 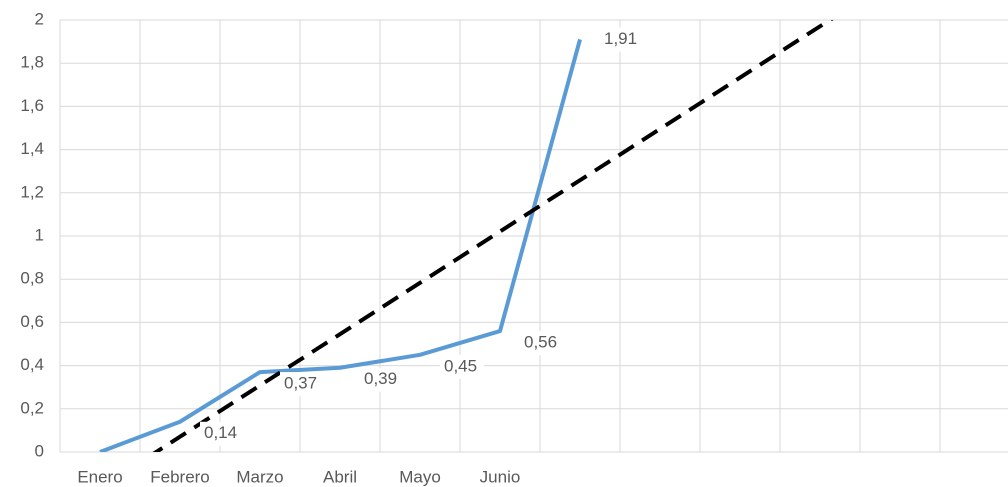 I want to click on data-label: 0,37, so click(x=300, y=383).